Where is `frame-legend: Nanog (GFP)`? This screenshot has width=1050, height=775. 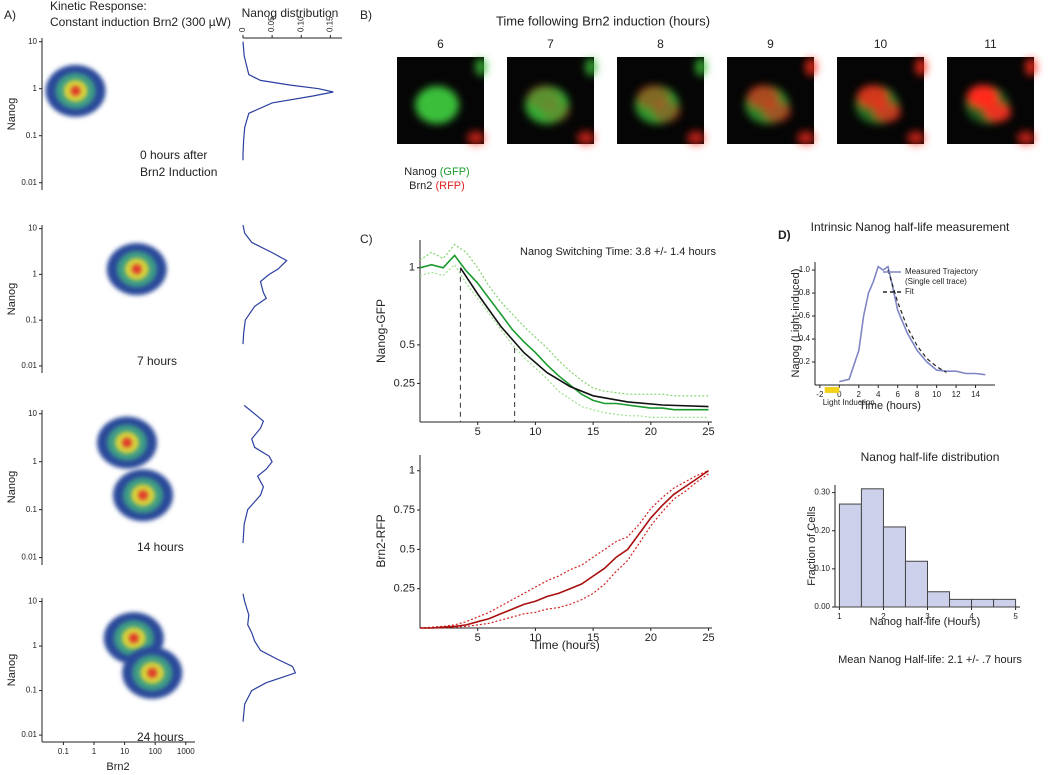 frame-legend: Nanog (GFP) is located at coordinates (436, 172).